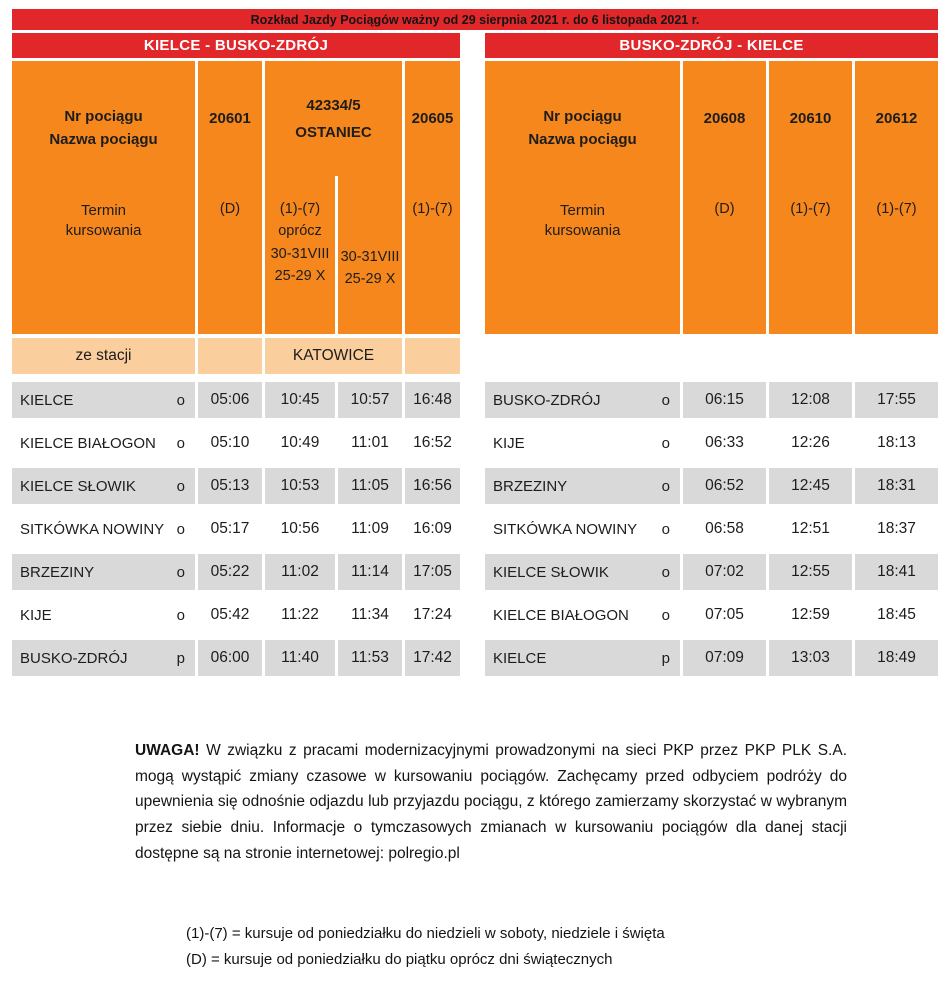  I want to click on time-cell: 17:05, so click(432, 572).